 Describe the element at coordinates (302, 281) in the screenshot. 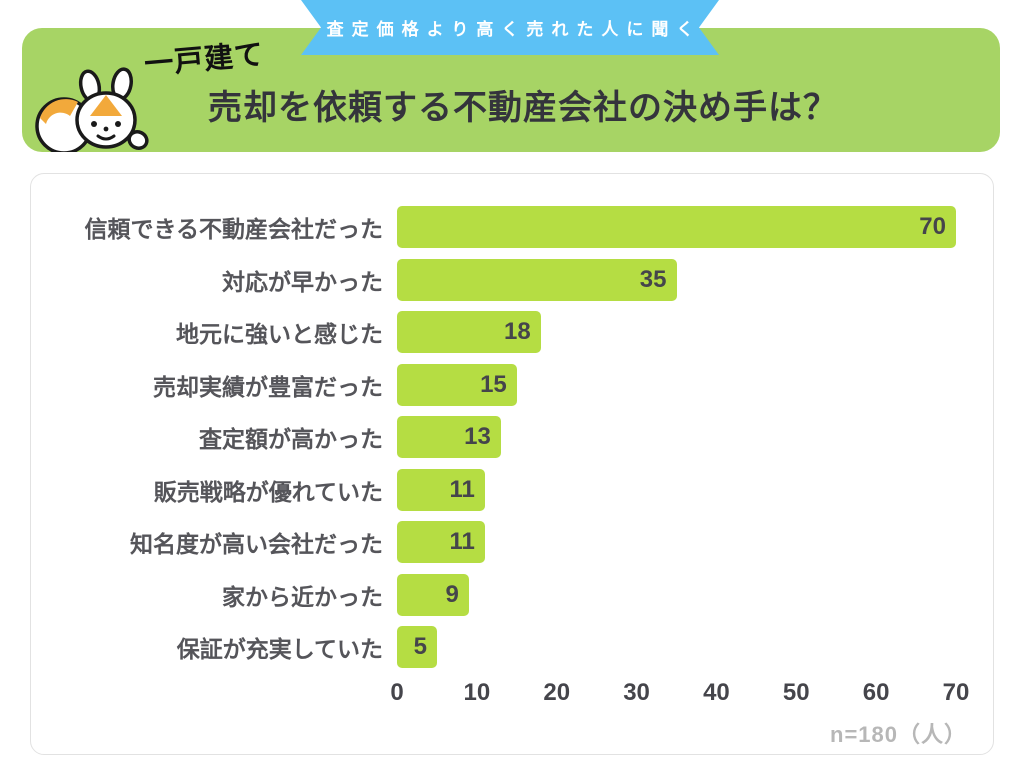

I see `category-label: 対応が早かった` at that location.